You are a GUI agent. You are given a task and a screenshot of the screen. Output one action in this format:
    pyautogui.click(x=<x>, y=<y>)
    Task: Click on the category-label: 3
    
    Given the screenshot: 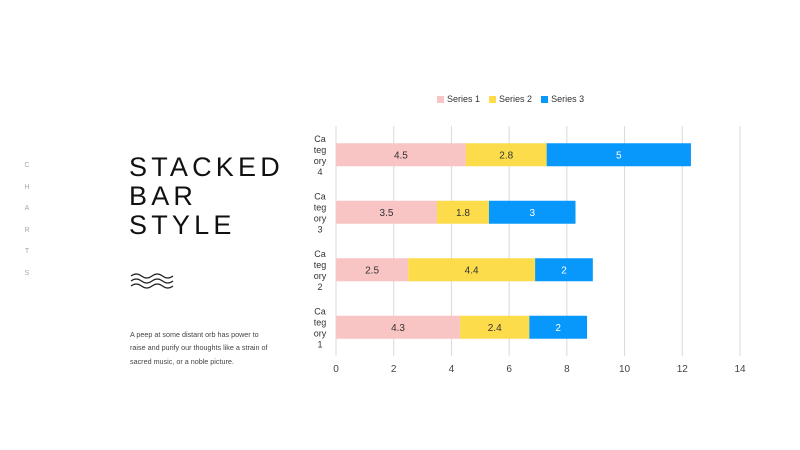 What is the action you would take?
    pyautogui.click(x=319, y=229)
    